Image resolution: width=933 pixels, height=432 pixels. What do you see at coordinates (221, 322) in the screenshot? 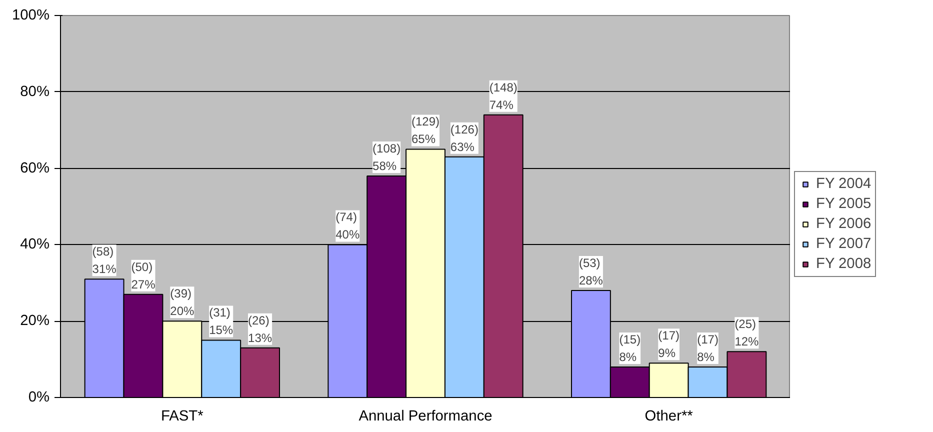
I see `data-label: (31) 15%` at bounding box center [221, 322].